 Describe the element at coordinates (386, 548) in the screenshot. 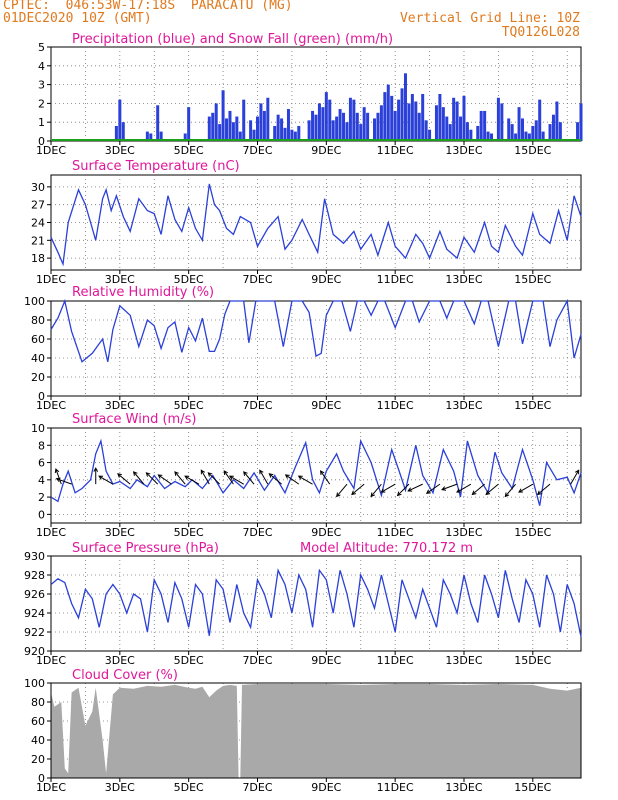

I see `panel-annotation: Model Altitude: 770.172 m` at that location.